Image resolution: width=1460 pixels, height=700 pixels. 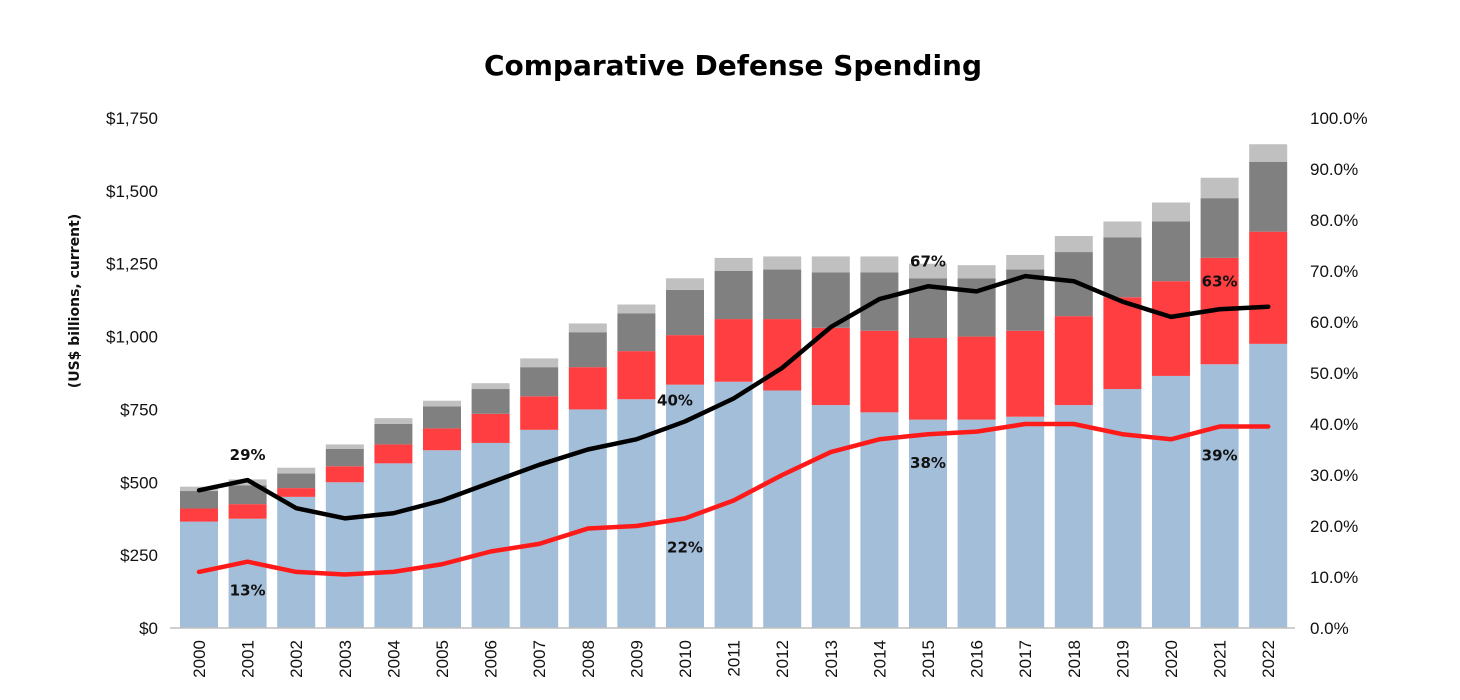 I want to click on bar-segment-1-2015, so click(x=928, y=379).